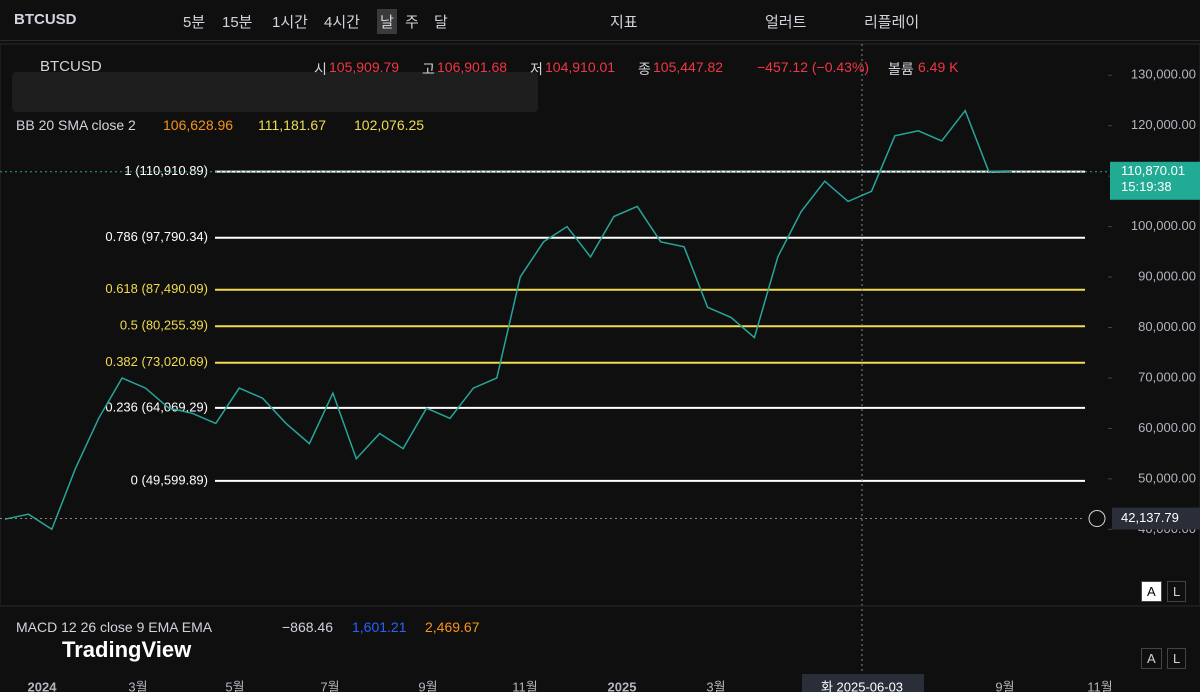 The height and width of the screenshot is (692, 1200). Describe the element at coordinates (156, 406) in the screenshot. I see `fib-label: 0.236 (64,069.29)` at that location.